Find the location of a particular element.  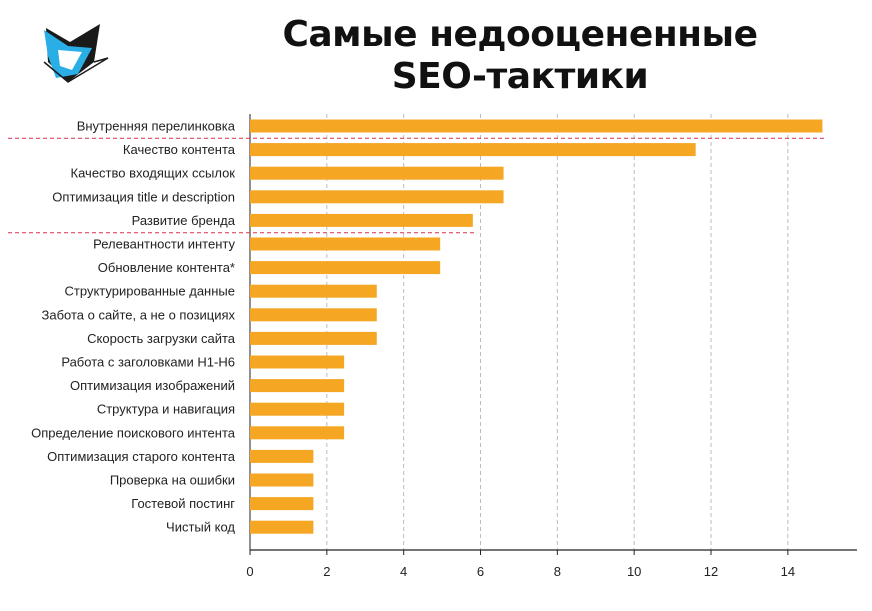

category-label: Забота о сайте, а не о позициях is located at coordinates (138, 314).